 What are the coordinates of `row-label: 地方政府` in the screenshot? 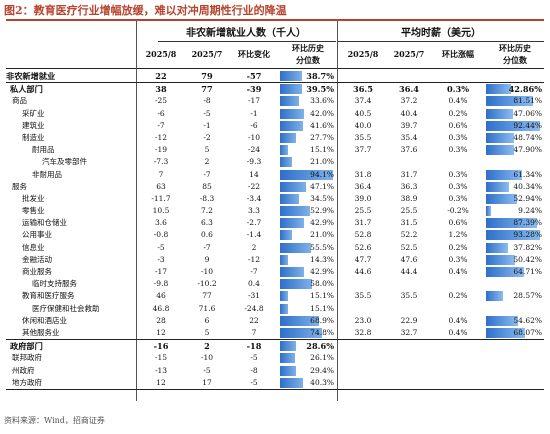 It's located at (27, 382).